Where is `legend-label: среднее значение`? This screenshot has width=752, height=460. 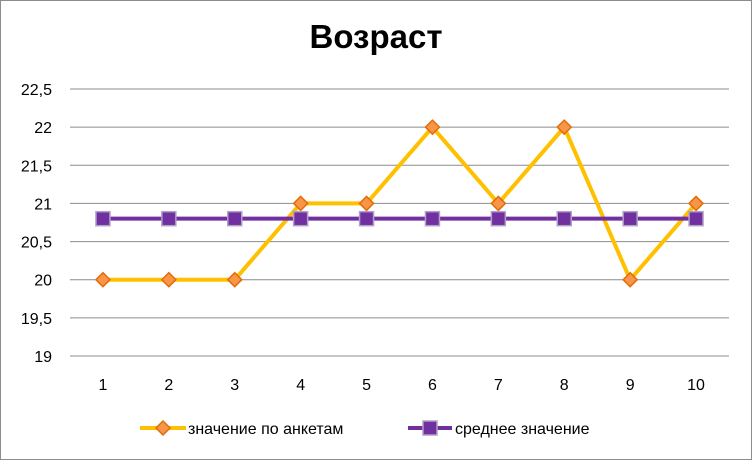
legend-label: среднее значение is located at coordinates (522, 429).